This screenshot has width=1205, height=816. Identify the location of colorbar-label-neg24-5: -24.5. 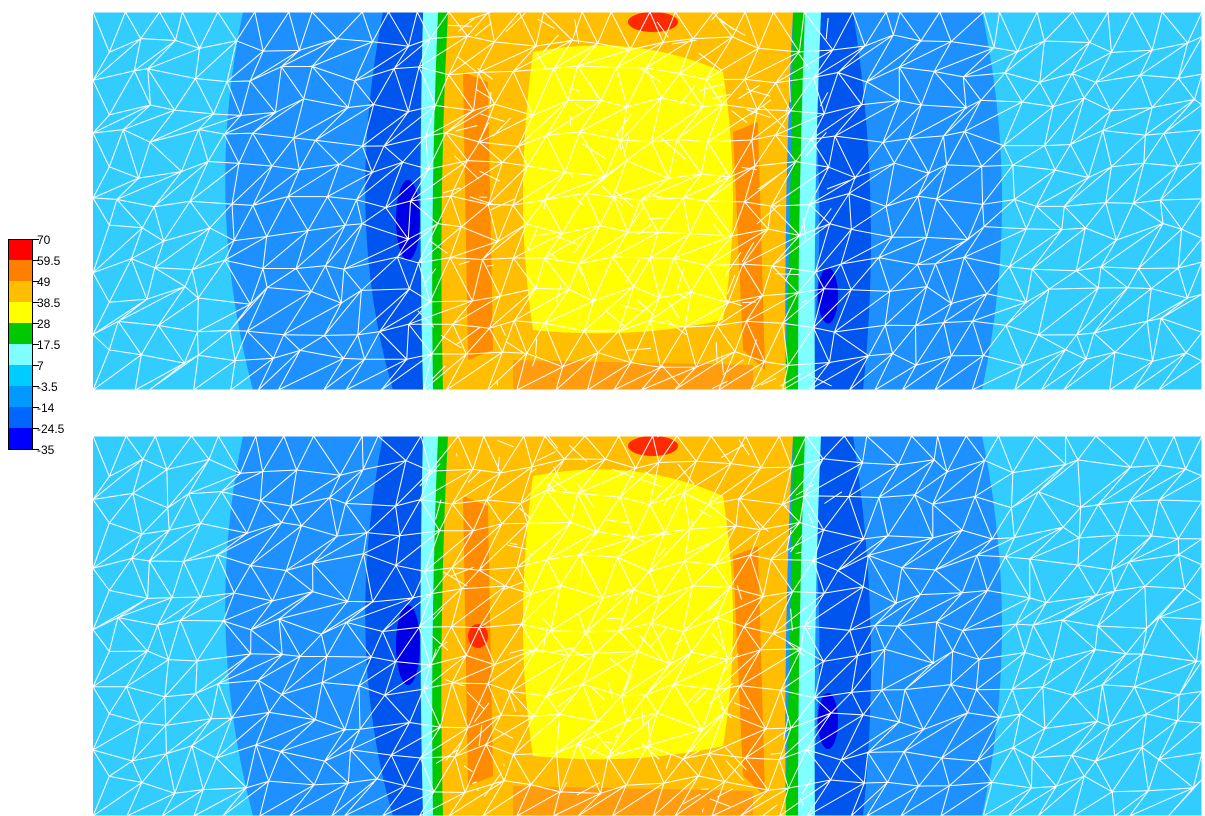
(51, 429).